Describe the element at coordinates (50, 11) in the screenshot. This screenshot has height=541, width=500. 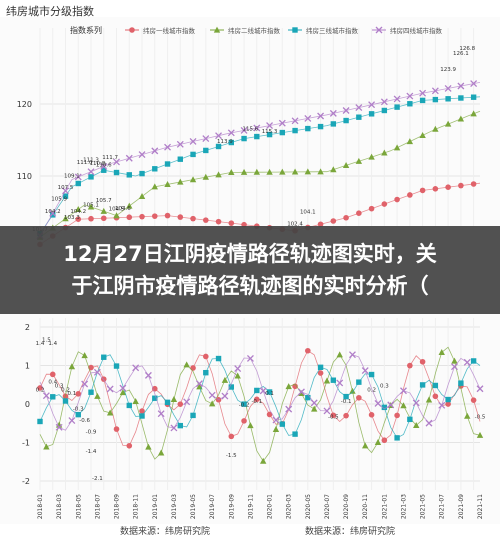
I see `header-title: 纬房城市分级指数` at that location.